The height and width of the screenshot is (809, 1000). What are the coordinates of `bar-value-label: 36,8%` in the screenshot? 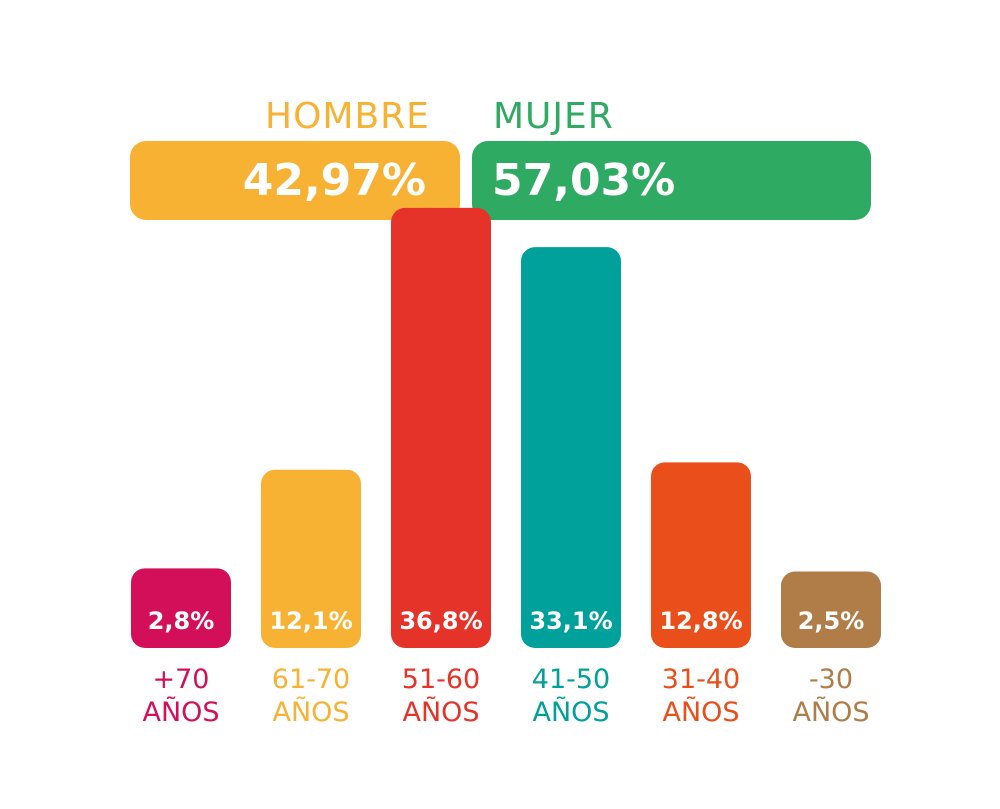 It's located at (440, 621).